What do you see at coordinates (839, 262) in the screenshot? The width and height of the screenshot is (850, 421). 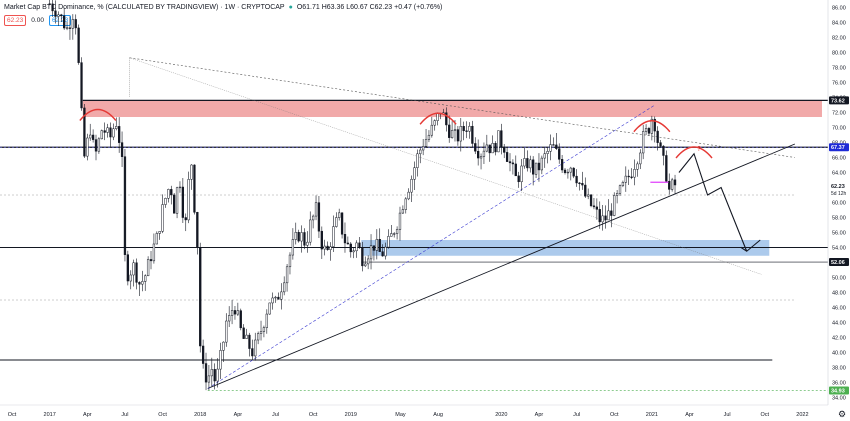 I see `badge-bg` at bounding box center [839, 262].